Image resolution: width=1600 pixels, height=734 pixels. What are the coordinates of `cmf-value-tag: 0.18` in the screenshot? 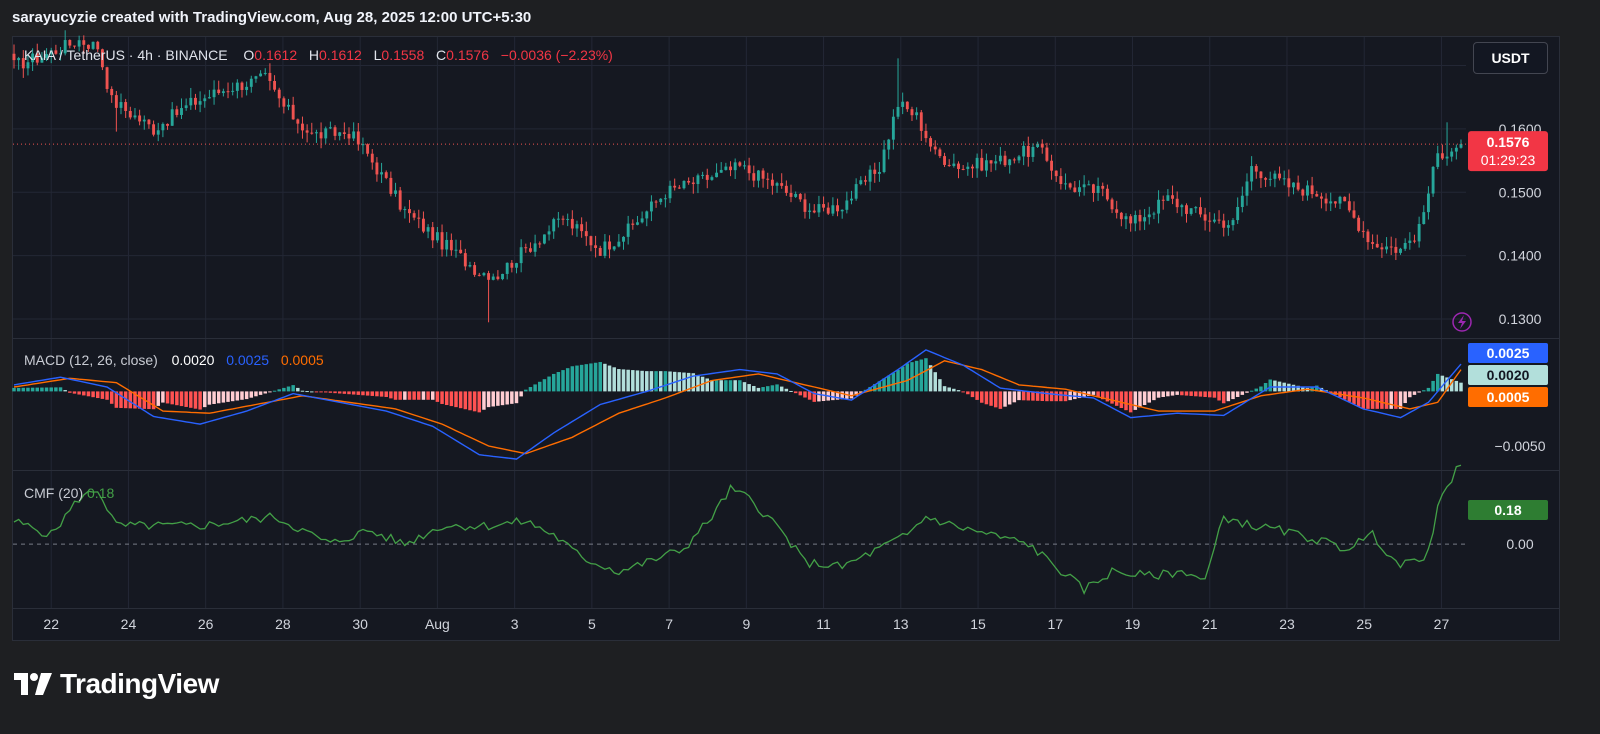 It's located at (1508, 510).